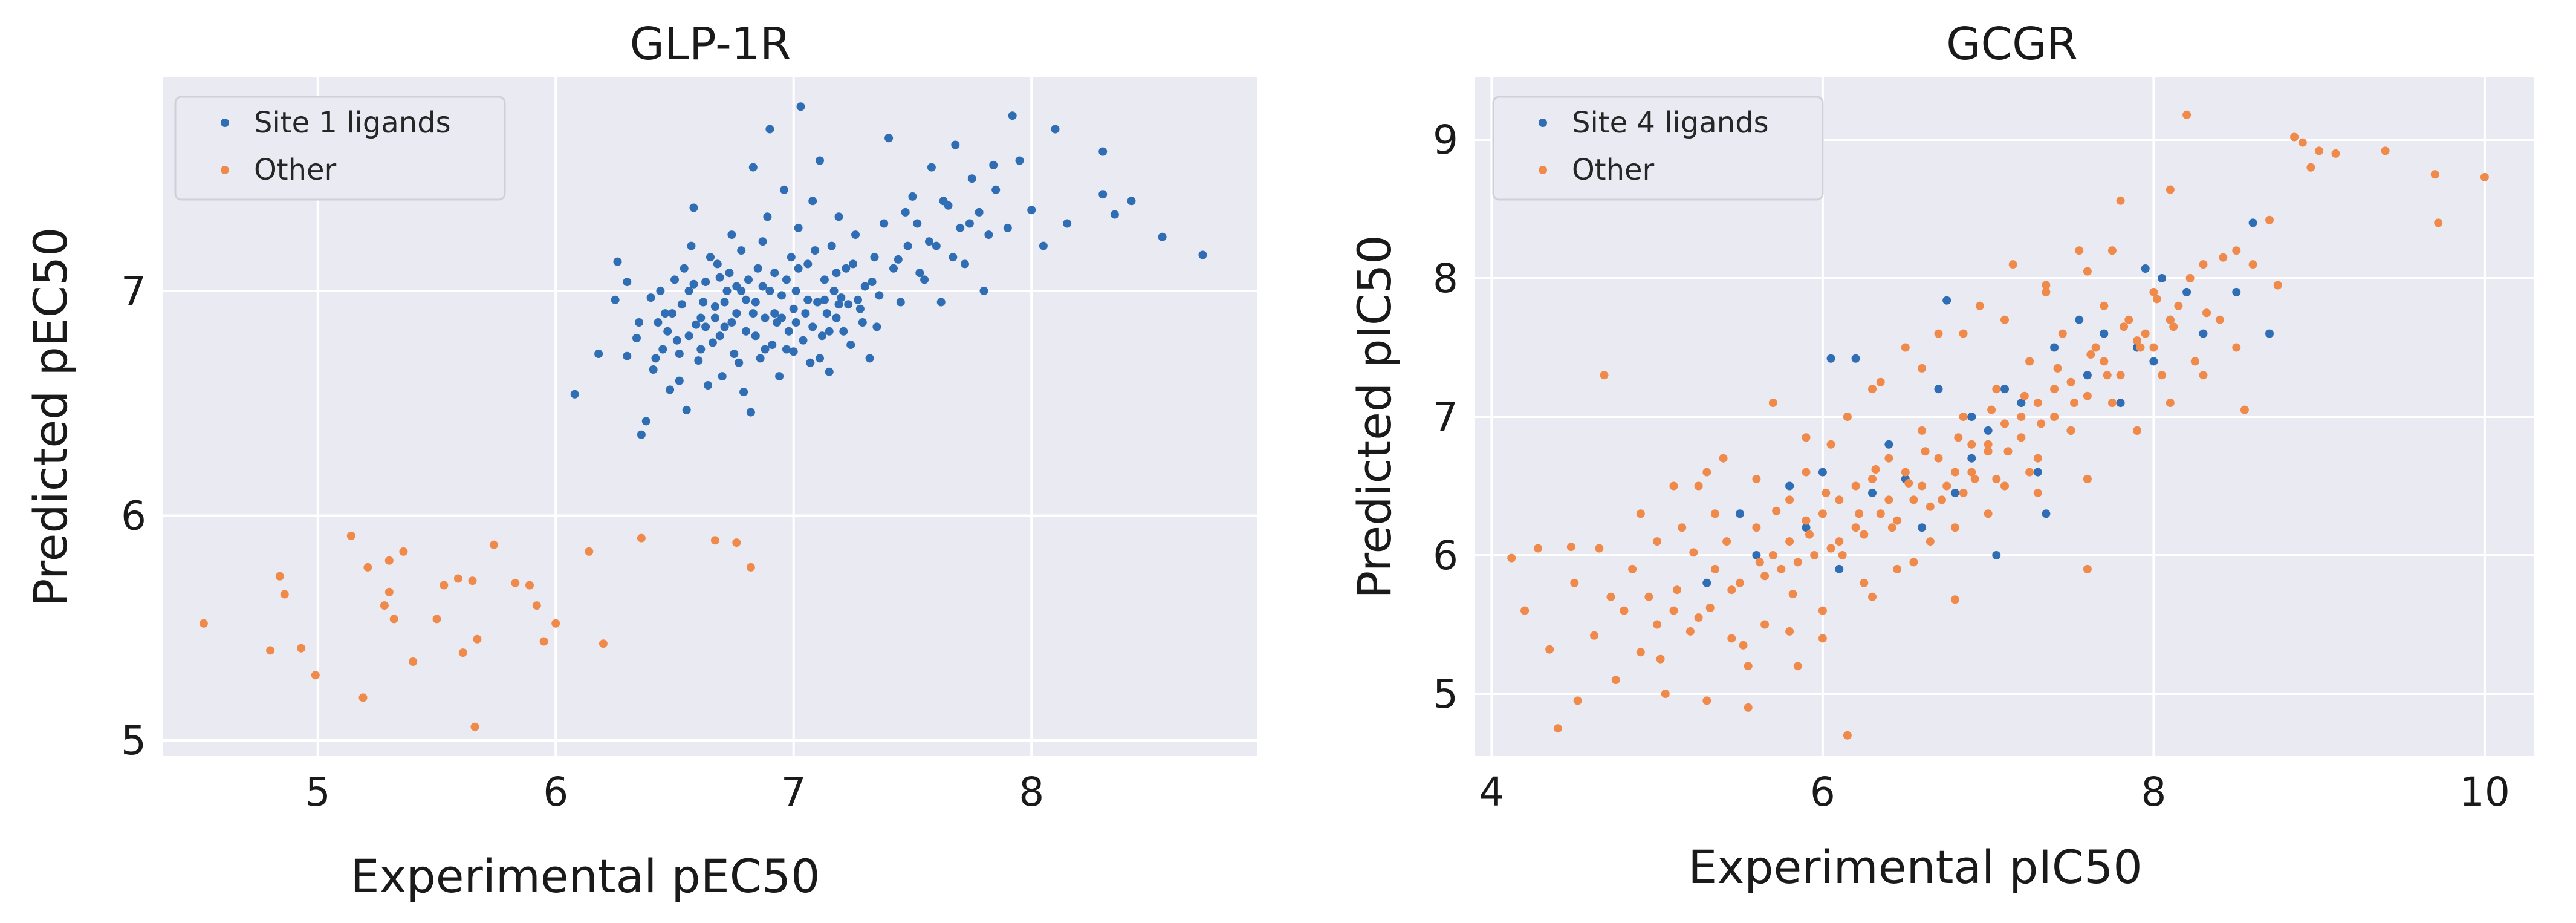 This screenshot has width=2576, height=923. I want to click on y-tick-label: 5, so click(1446, 694).